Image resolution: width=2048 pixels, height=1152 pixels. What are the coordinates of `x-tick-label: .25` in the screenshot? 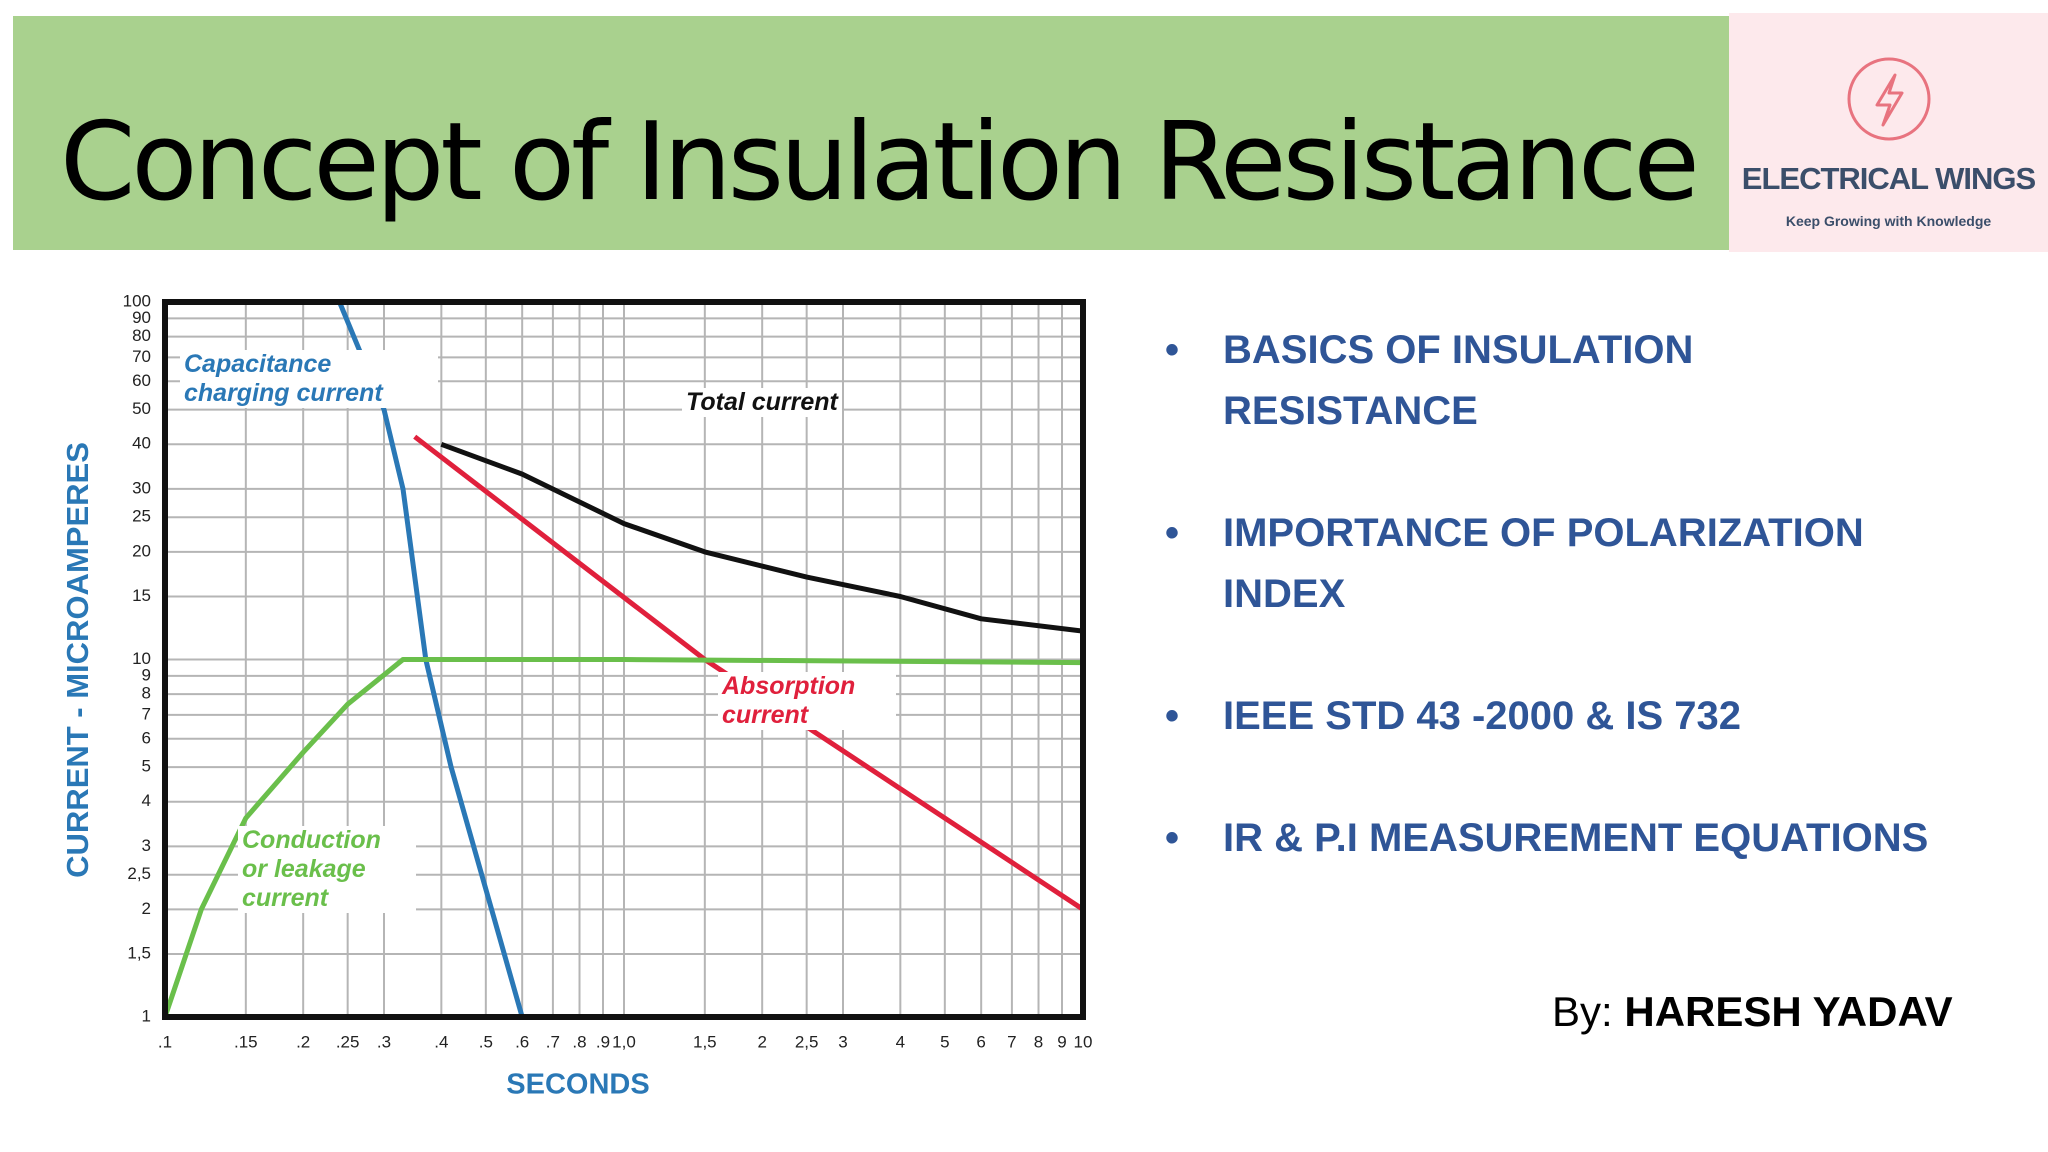 It's located at (348, 1041).